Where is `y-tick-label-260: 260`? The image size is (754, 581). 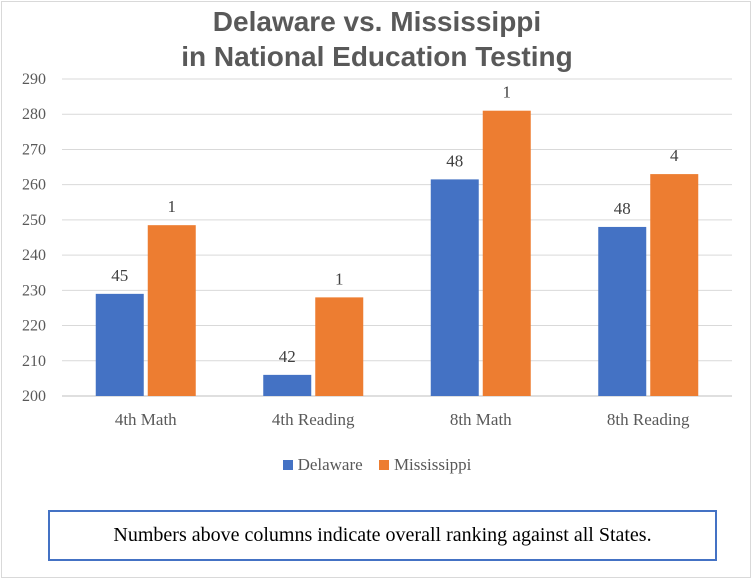
y-tick-label-260: 260 is located at coordinates (34, 185).